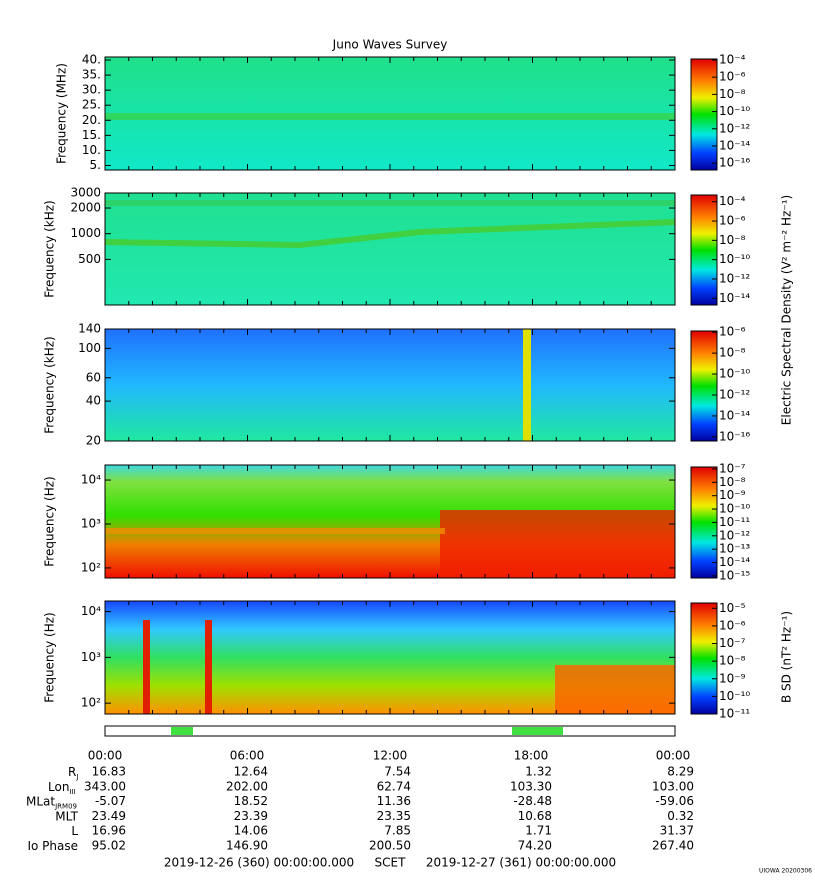 Image resolution: width=815 pixels, height=884 pixels. What do you see at coordinates (89, 329) in the screenshot?
I see `y-tick-label: 140` at bounding box center [89, 329].